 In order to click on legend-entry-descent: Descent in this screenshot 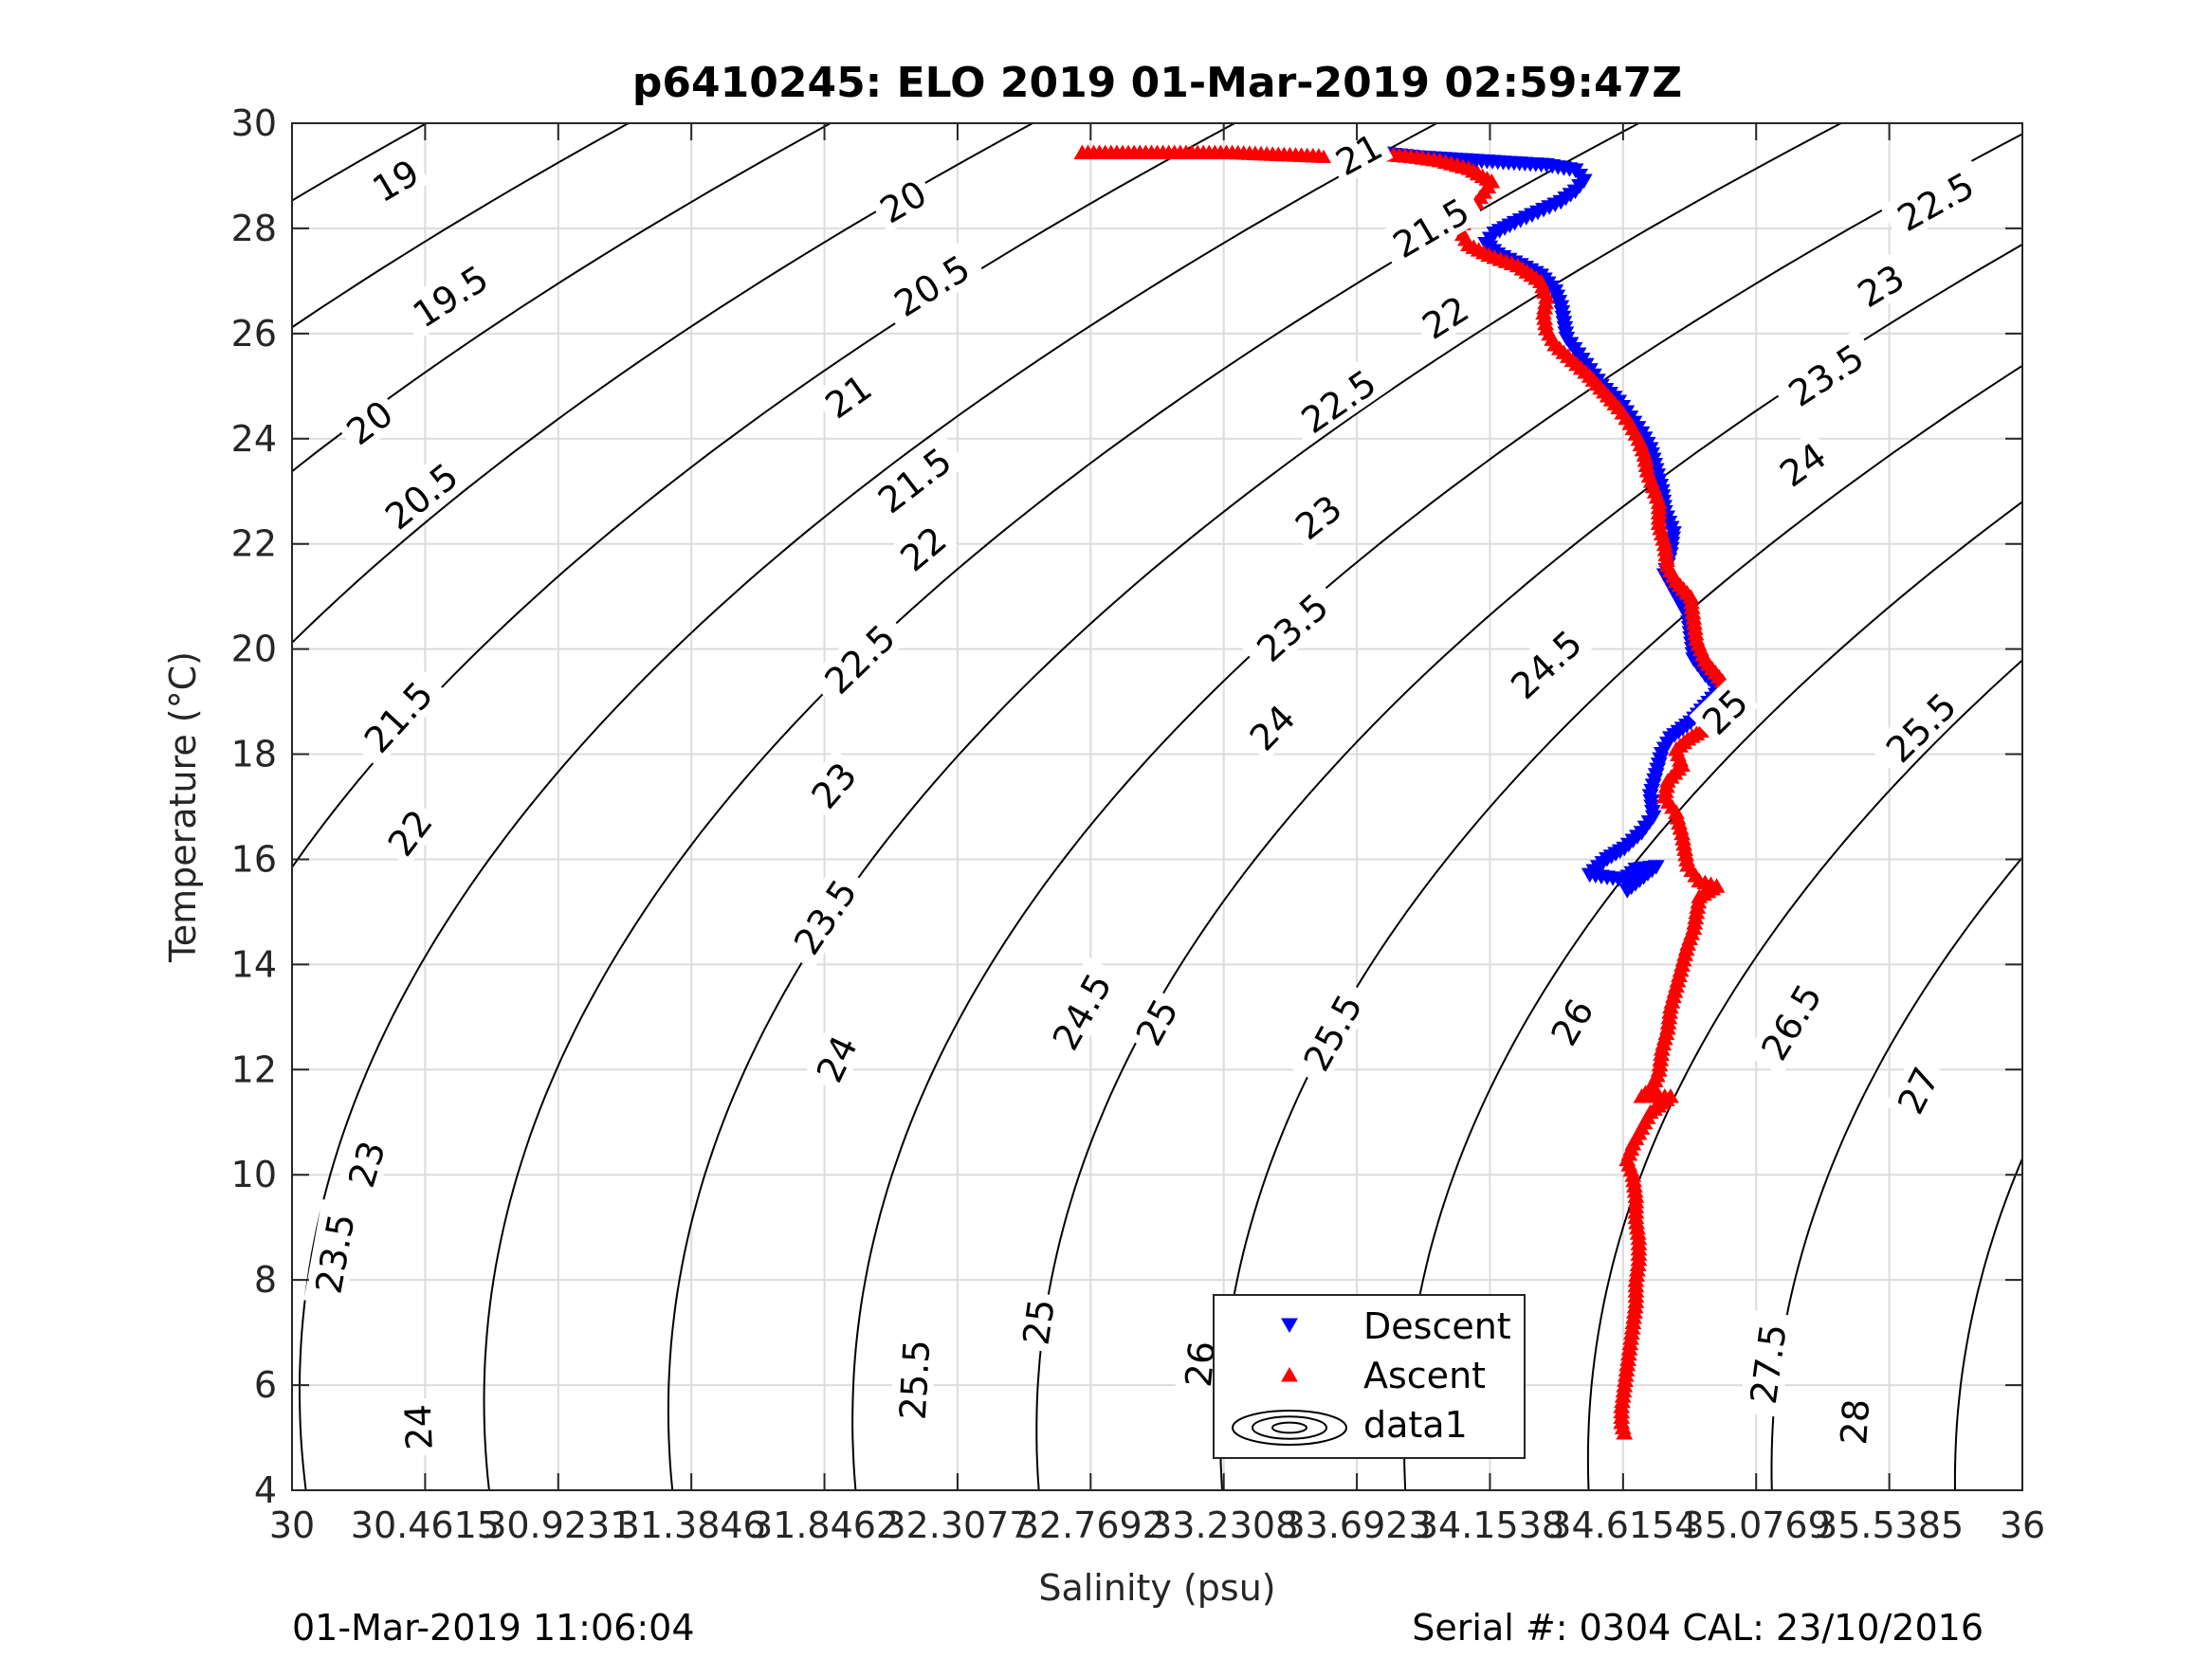, I will do `click(1396, 1326)`.